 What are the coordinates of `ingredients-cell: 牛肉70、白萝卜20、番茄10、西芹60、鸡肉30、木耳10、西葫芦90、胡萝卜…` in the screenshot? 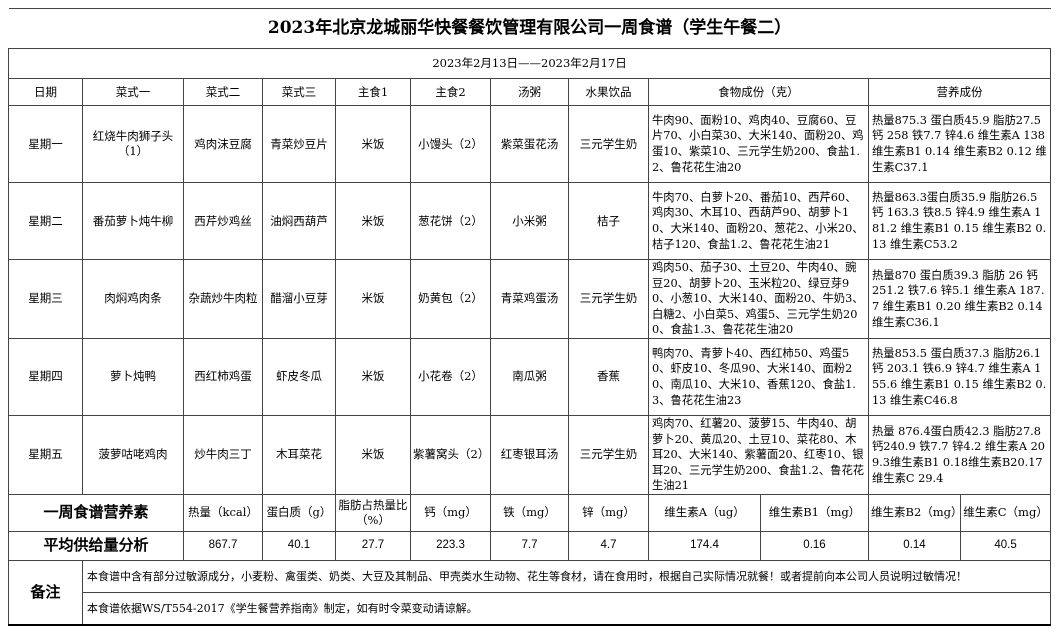 It's located at (758, 221).